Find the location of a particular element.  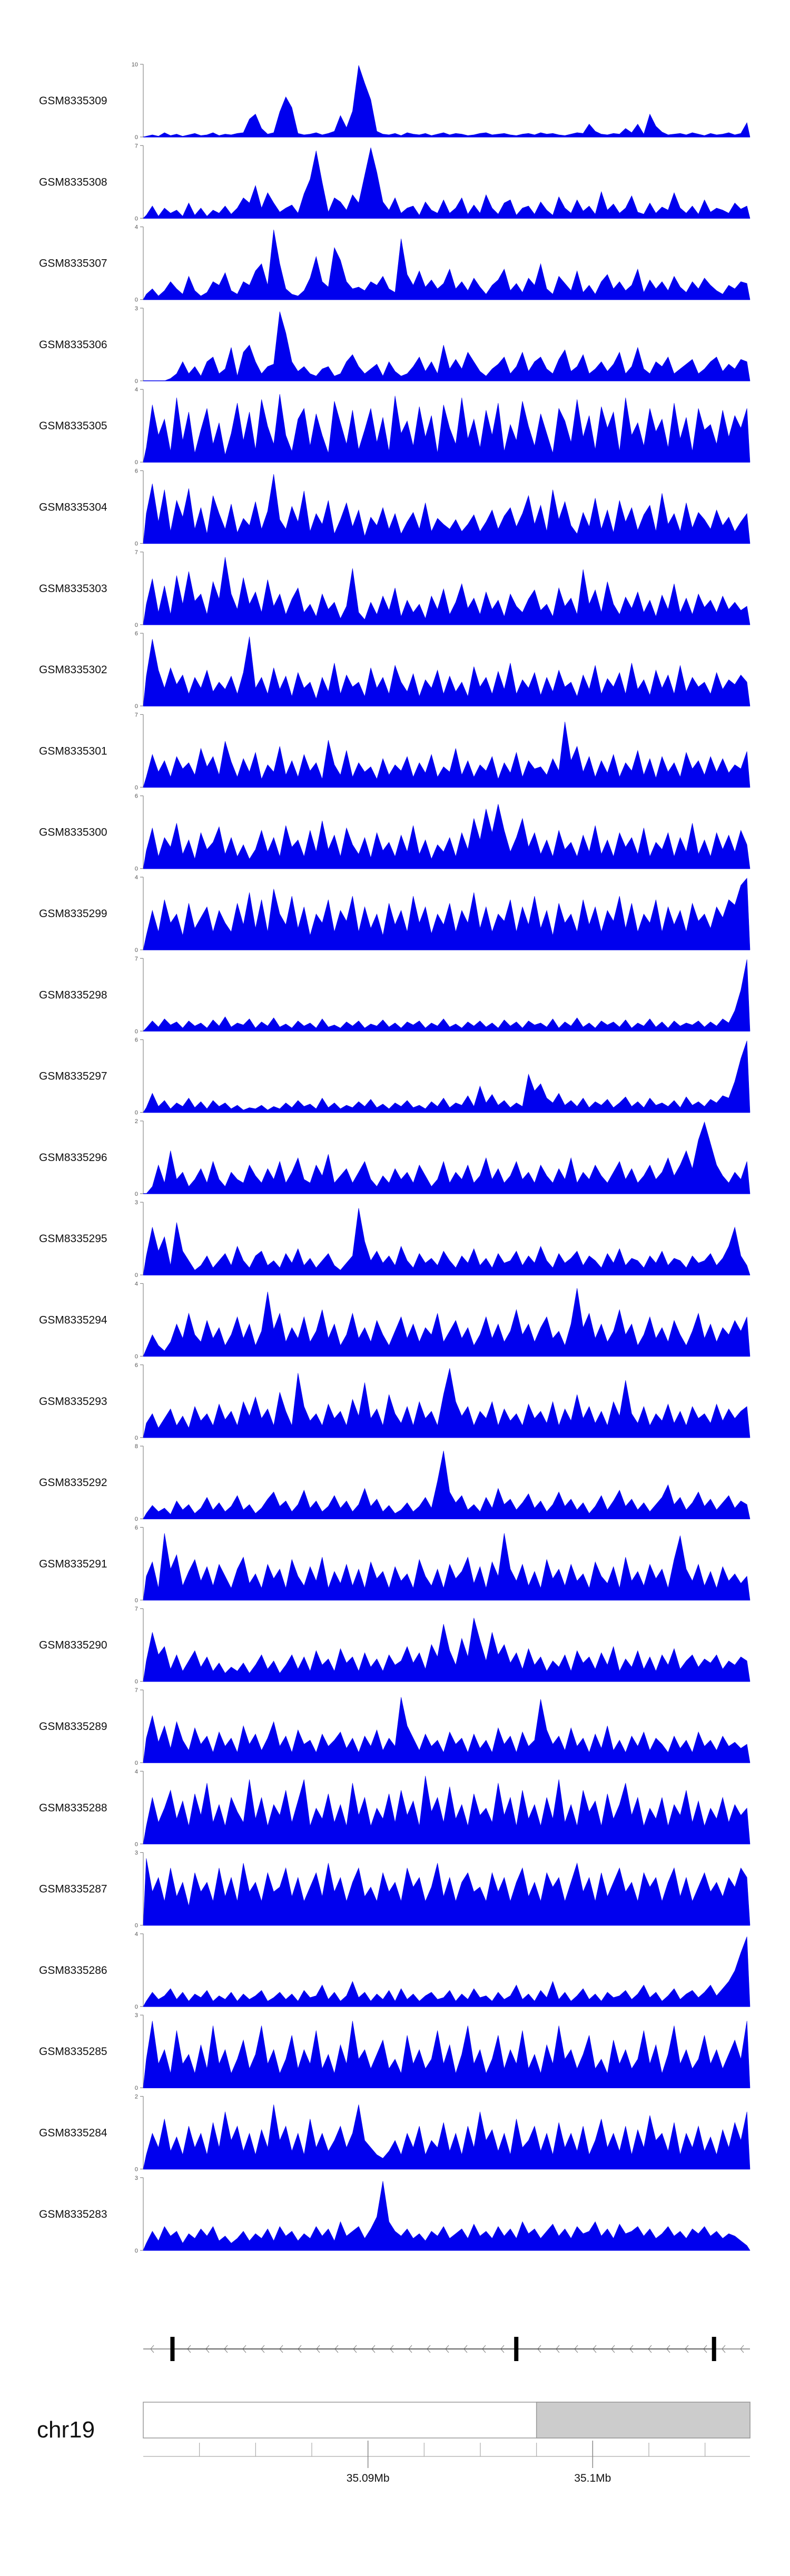

track-label: GSM8335294 is located at coordinates (73, 1320).